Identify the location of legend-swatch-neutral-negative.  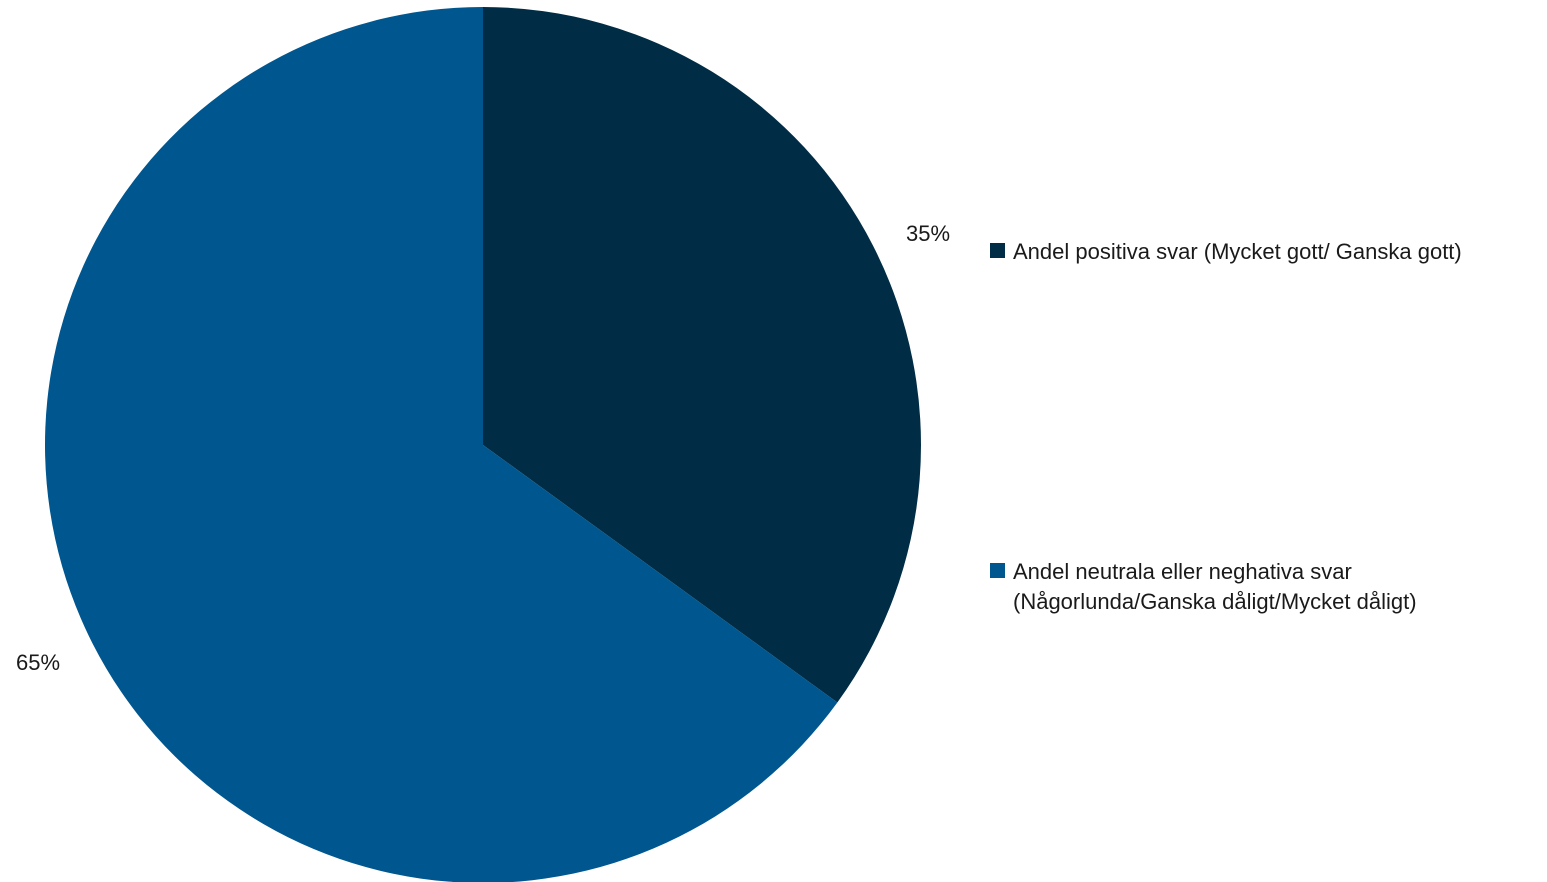
(997, 570).